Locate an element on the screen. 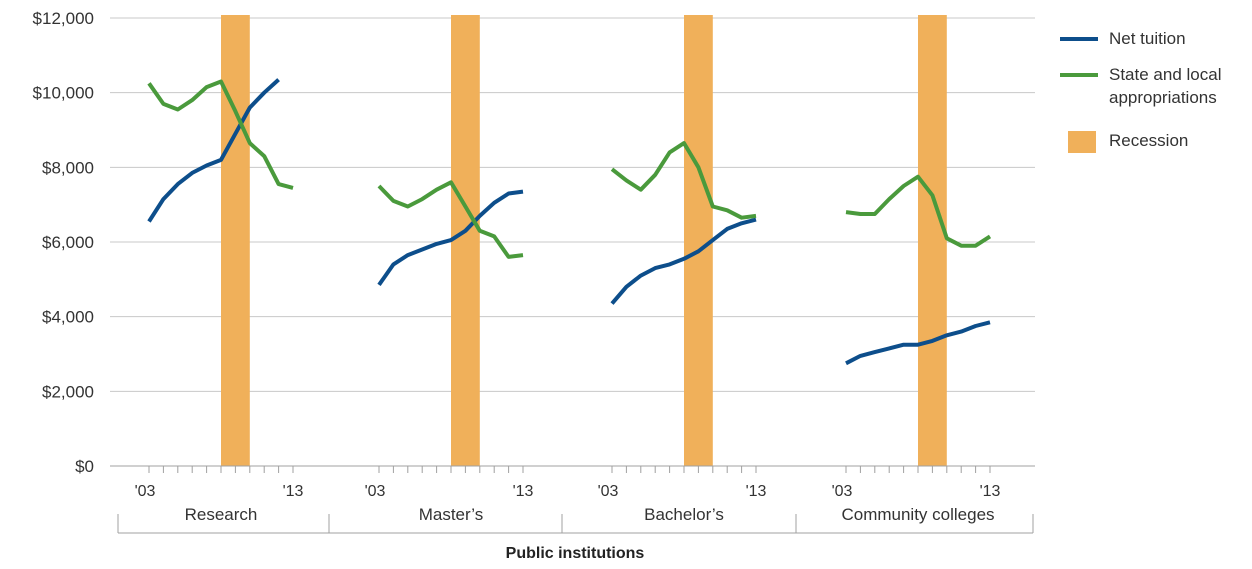 This screenshot has height=569, width=1252. group-label: Research is located at coordinates (221, 514).